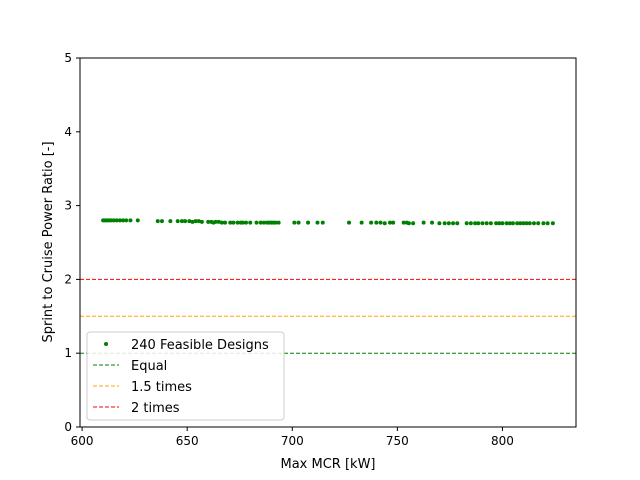  I want to click on legend-label-3: 1.5 times, so click(161, 387).